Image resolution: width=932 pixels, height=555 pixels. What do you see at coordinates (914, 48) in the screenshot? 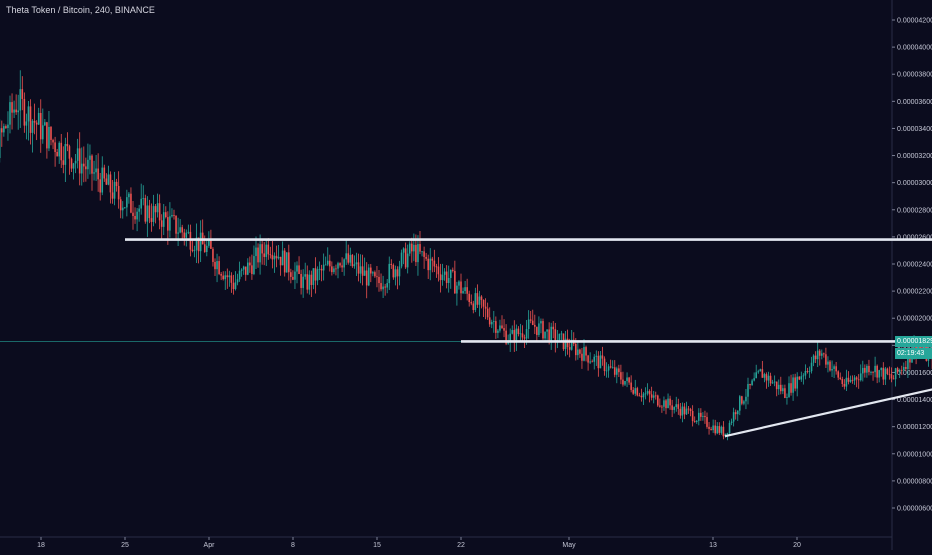
I see `y-tick-label: 0.00004000` at bounding box center [914, 48].